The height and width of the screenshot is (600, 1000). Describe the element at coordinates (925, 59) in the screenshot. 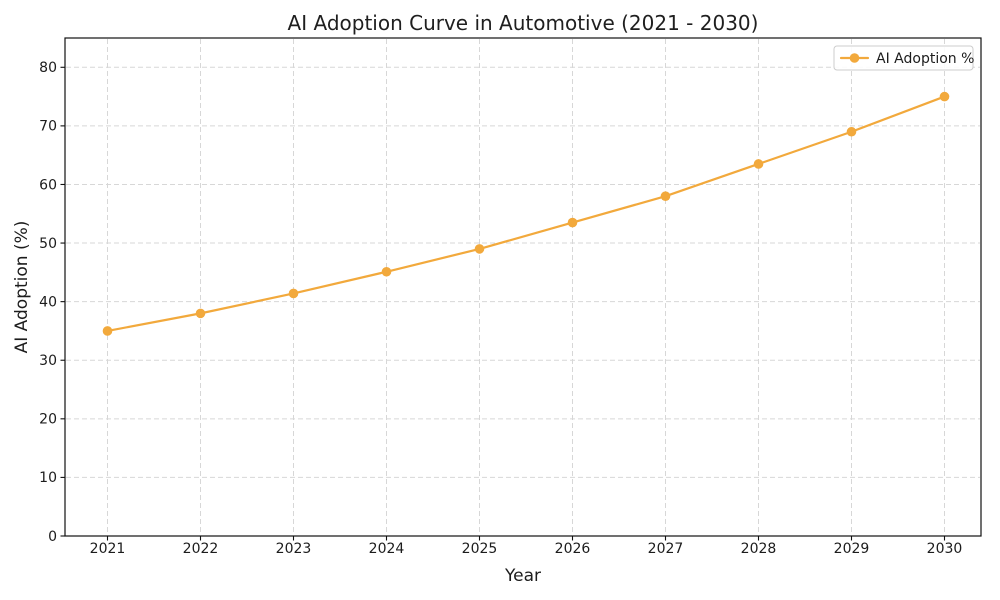

I see `legend-label: AI Adoption %` at that location.